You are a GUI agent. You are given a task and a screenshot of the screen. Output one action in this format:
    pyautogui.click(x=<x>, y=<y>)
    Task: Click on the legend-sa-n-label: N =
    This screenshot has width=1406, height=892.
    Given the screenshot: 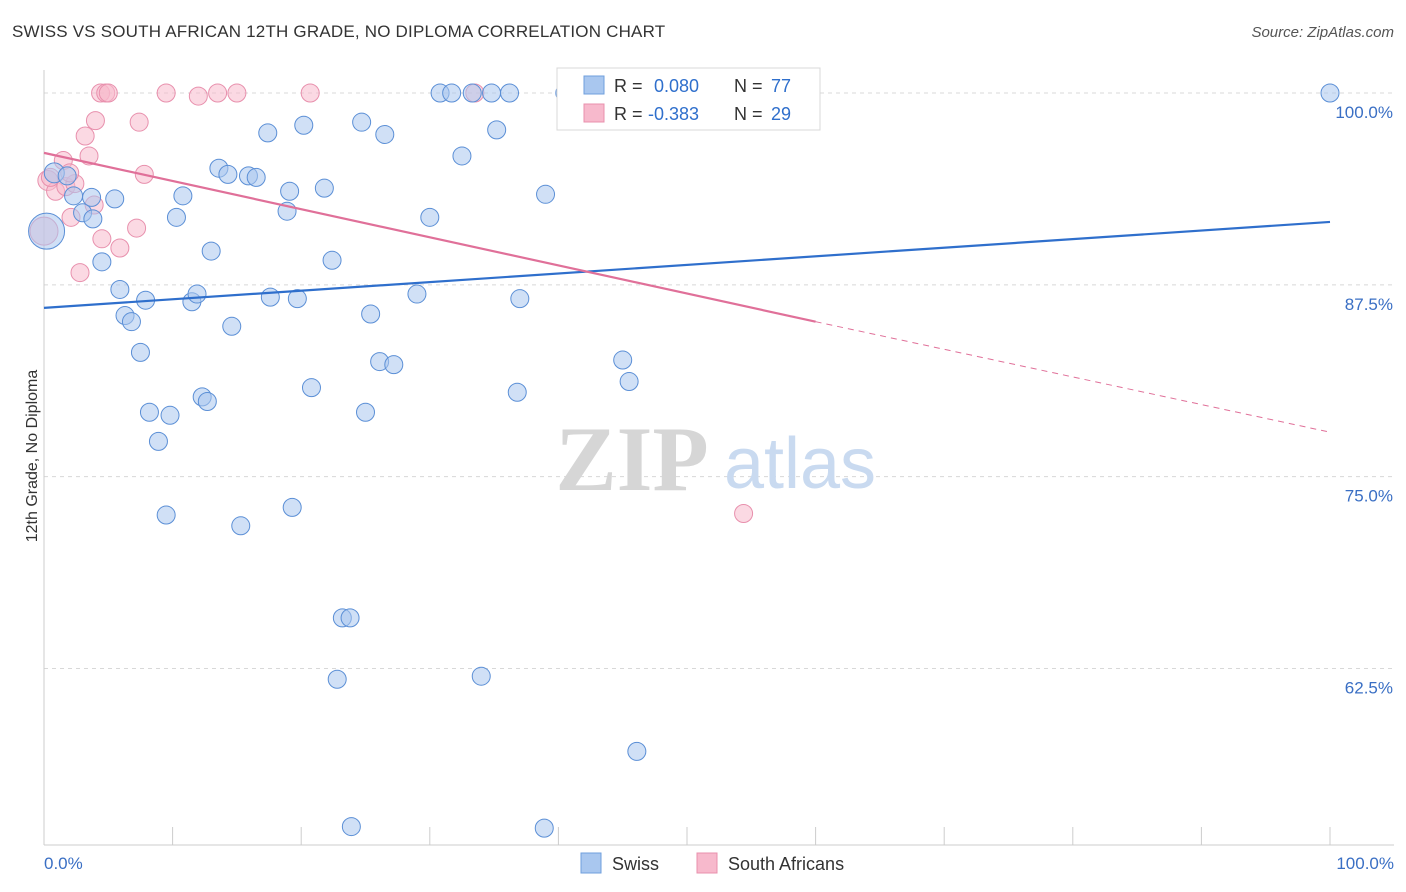 What is the action you would take?
    pyautogui.click(x=748, y=114)
    